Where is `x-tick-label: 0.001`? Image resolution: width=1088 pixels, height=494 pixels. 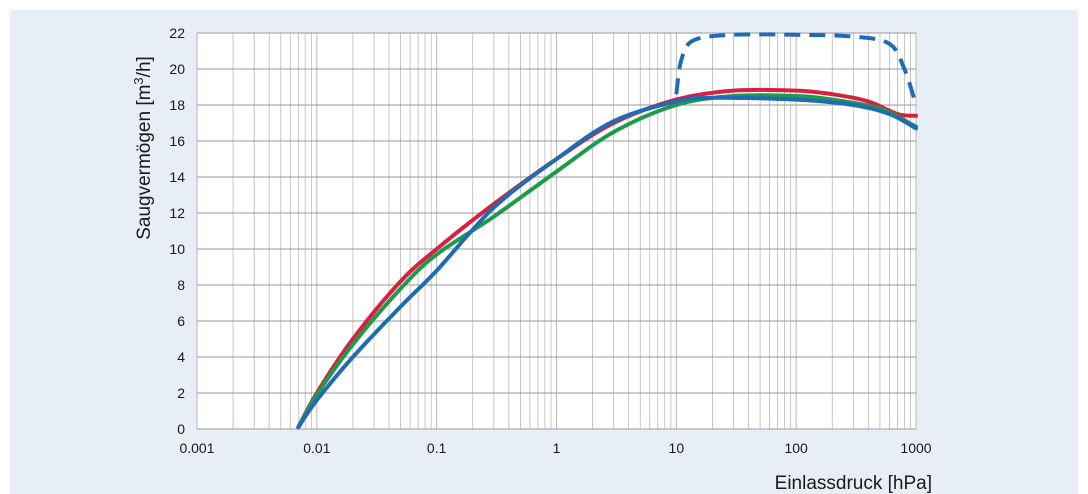 x-tick-label: 0.001 is located at coordinates (196, 448).